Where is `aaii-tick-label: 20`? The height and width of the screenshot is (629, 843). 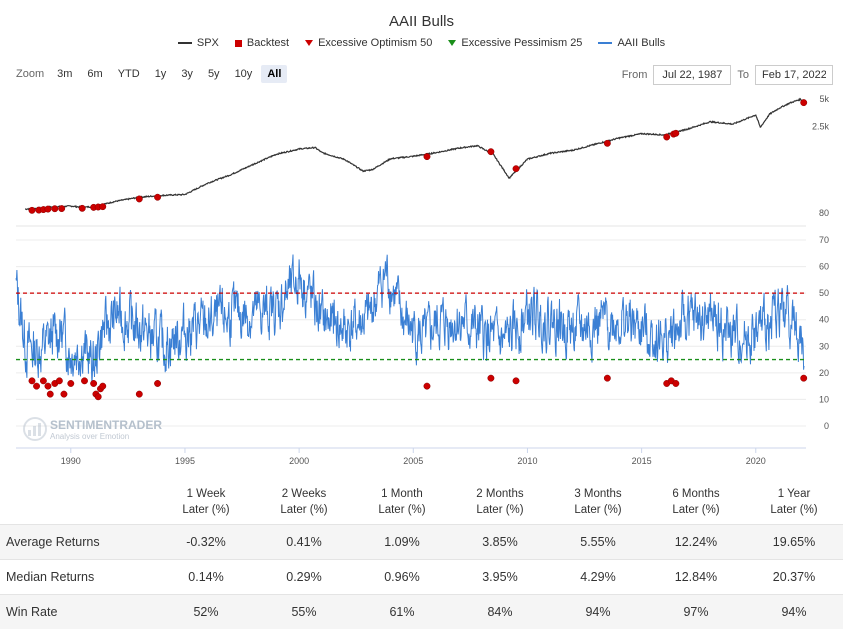 aaii-tick-label: 20 is located at coordinates (824, 373).